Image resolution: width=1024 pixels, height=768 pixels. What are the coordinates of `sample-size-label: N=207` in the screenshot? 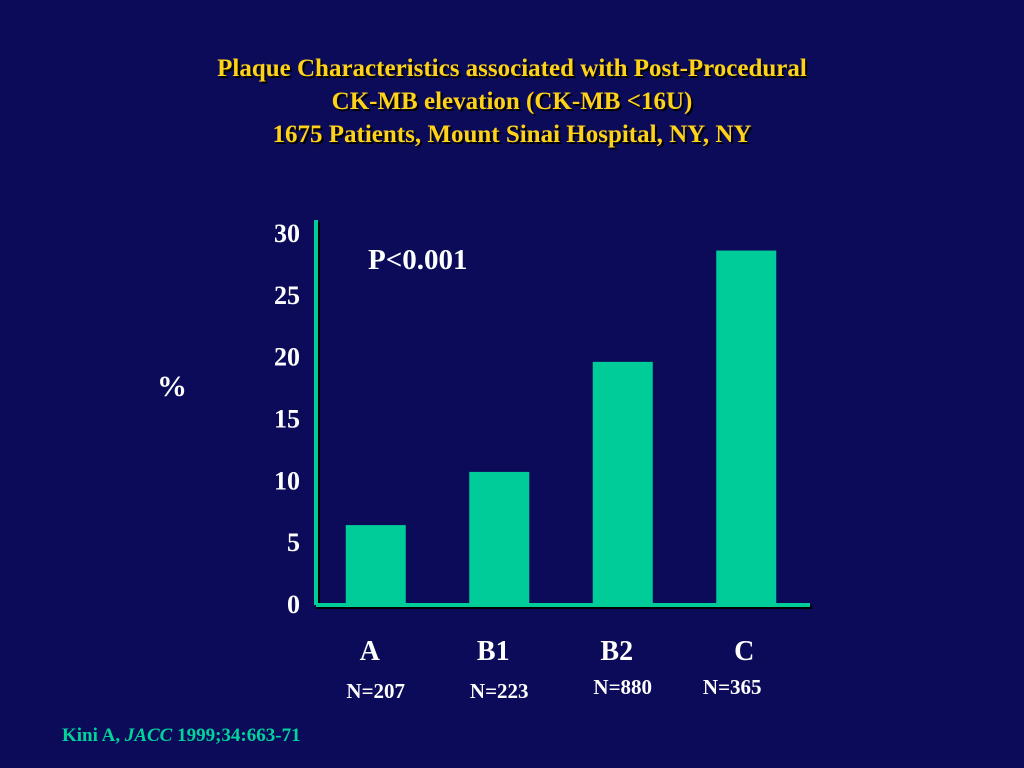 It's located at (375, 691).